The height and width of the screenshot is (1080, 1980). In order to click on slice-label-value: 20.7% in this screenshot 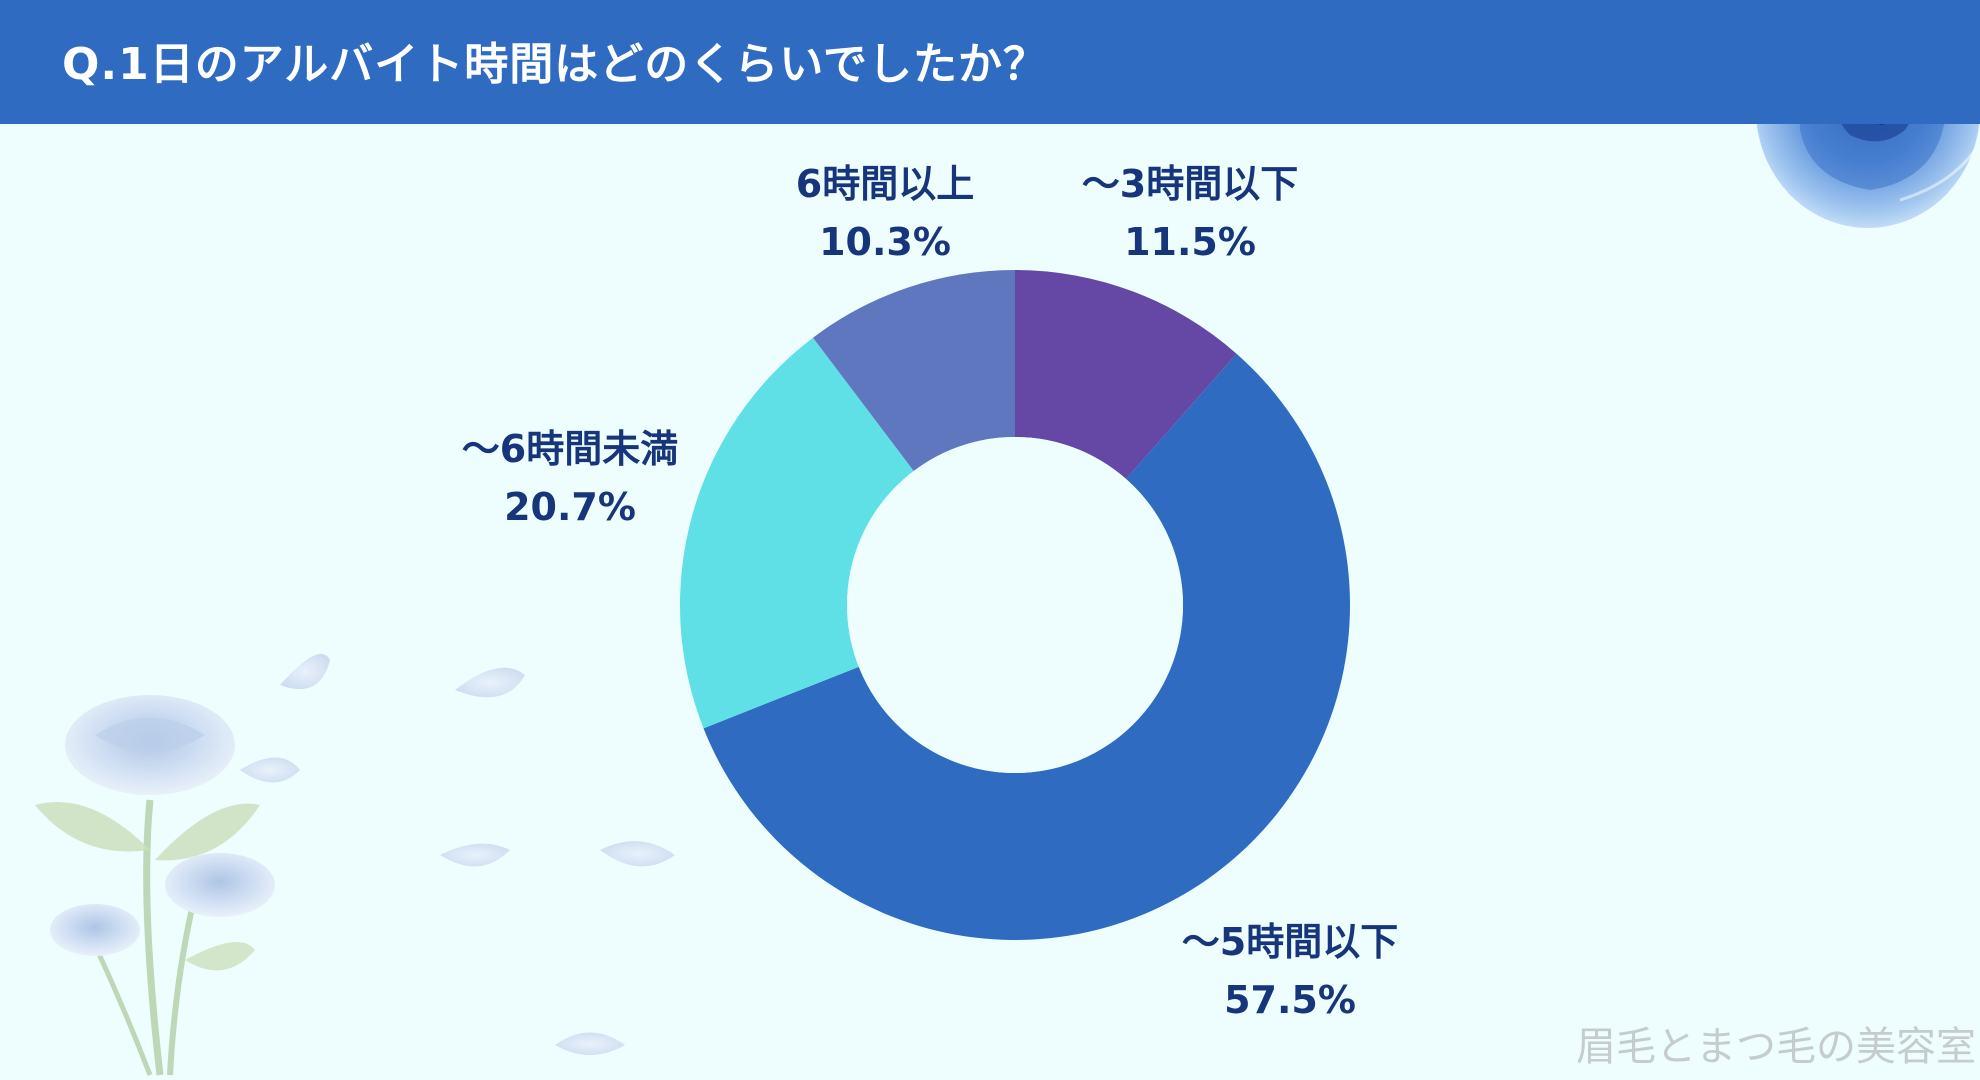, I will do `click(570, 507)`.